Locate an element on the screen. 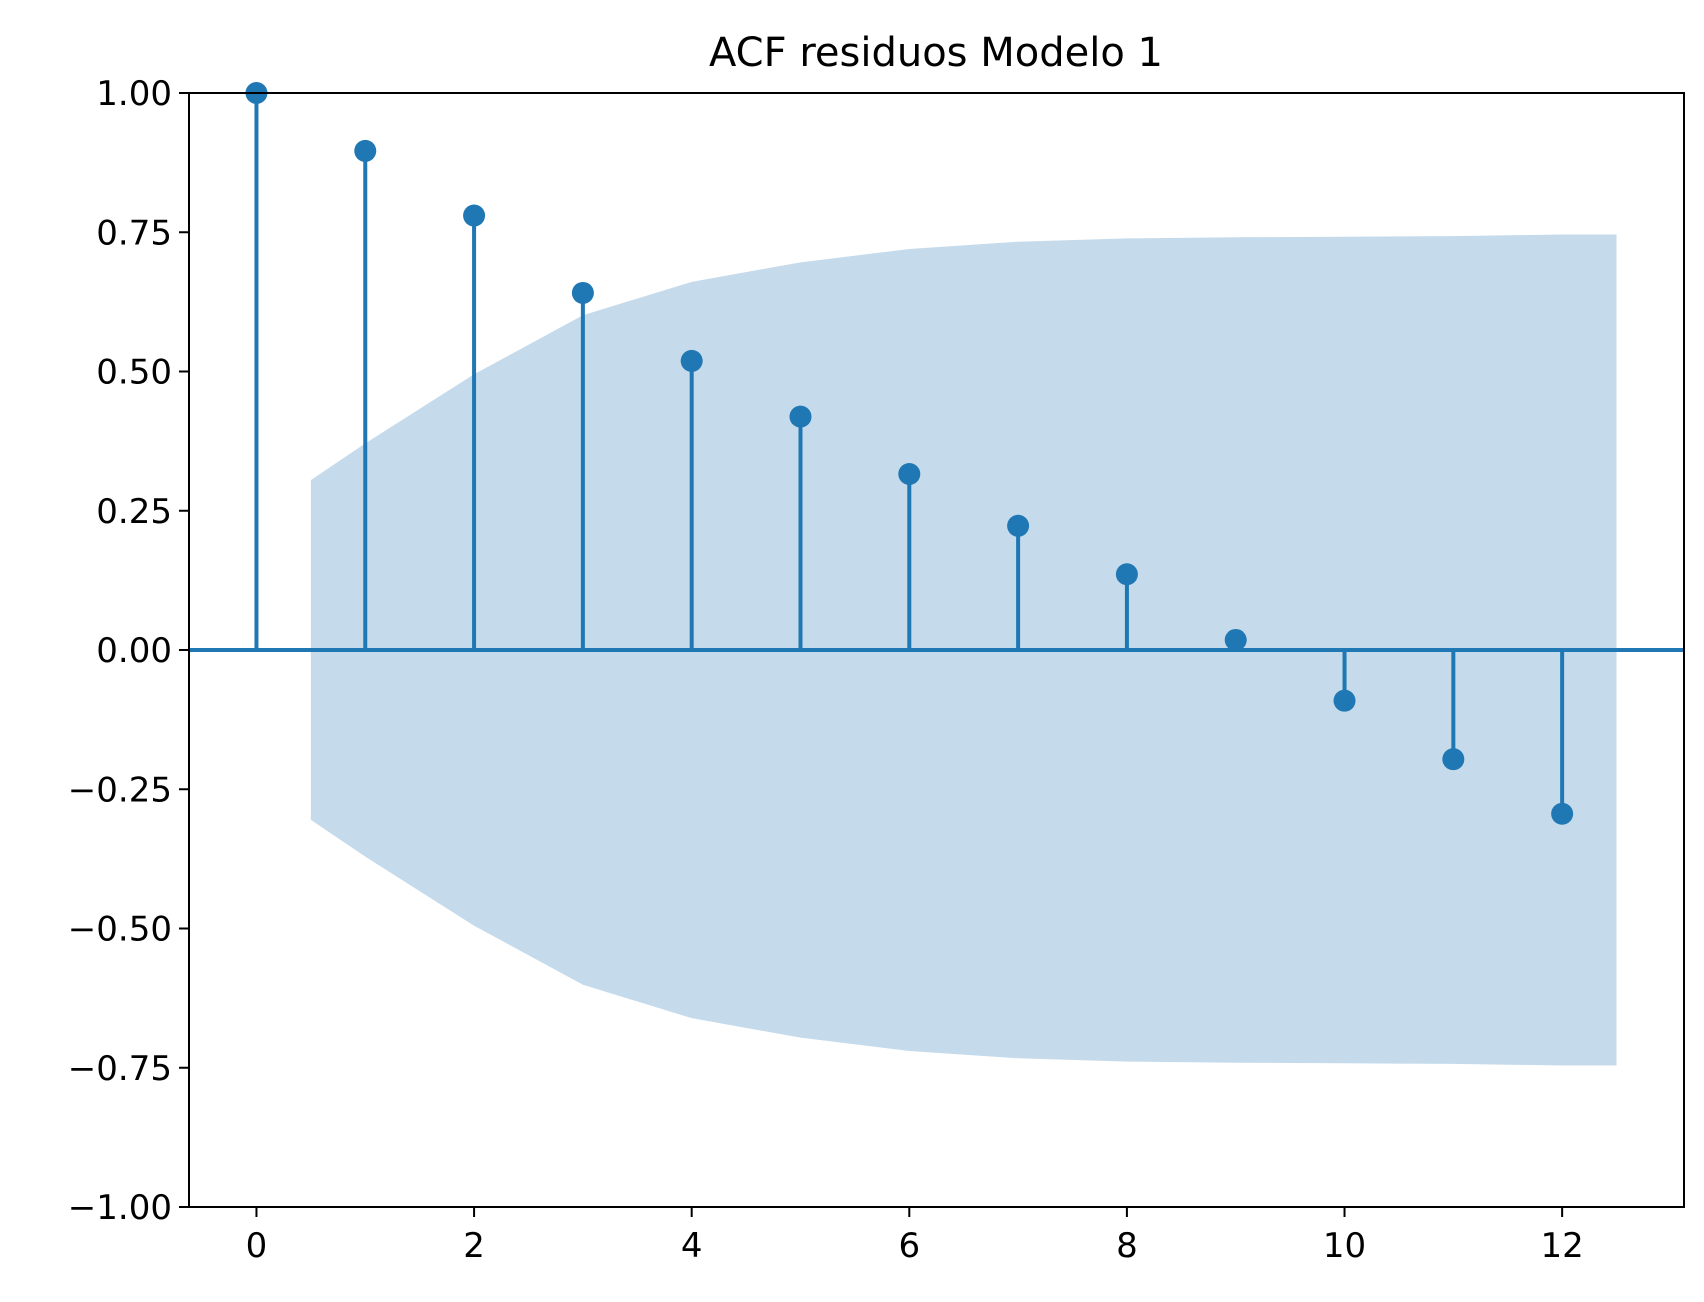 This screenshot has width=1704, height=1302. x-tick-label-0: 0 is located at coordinates (257, 1246).